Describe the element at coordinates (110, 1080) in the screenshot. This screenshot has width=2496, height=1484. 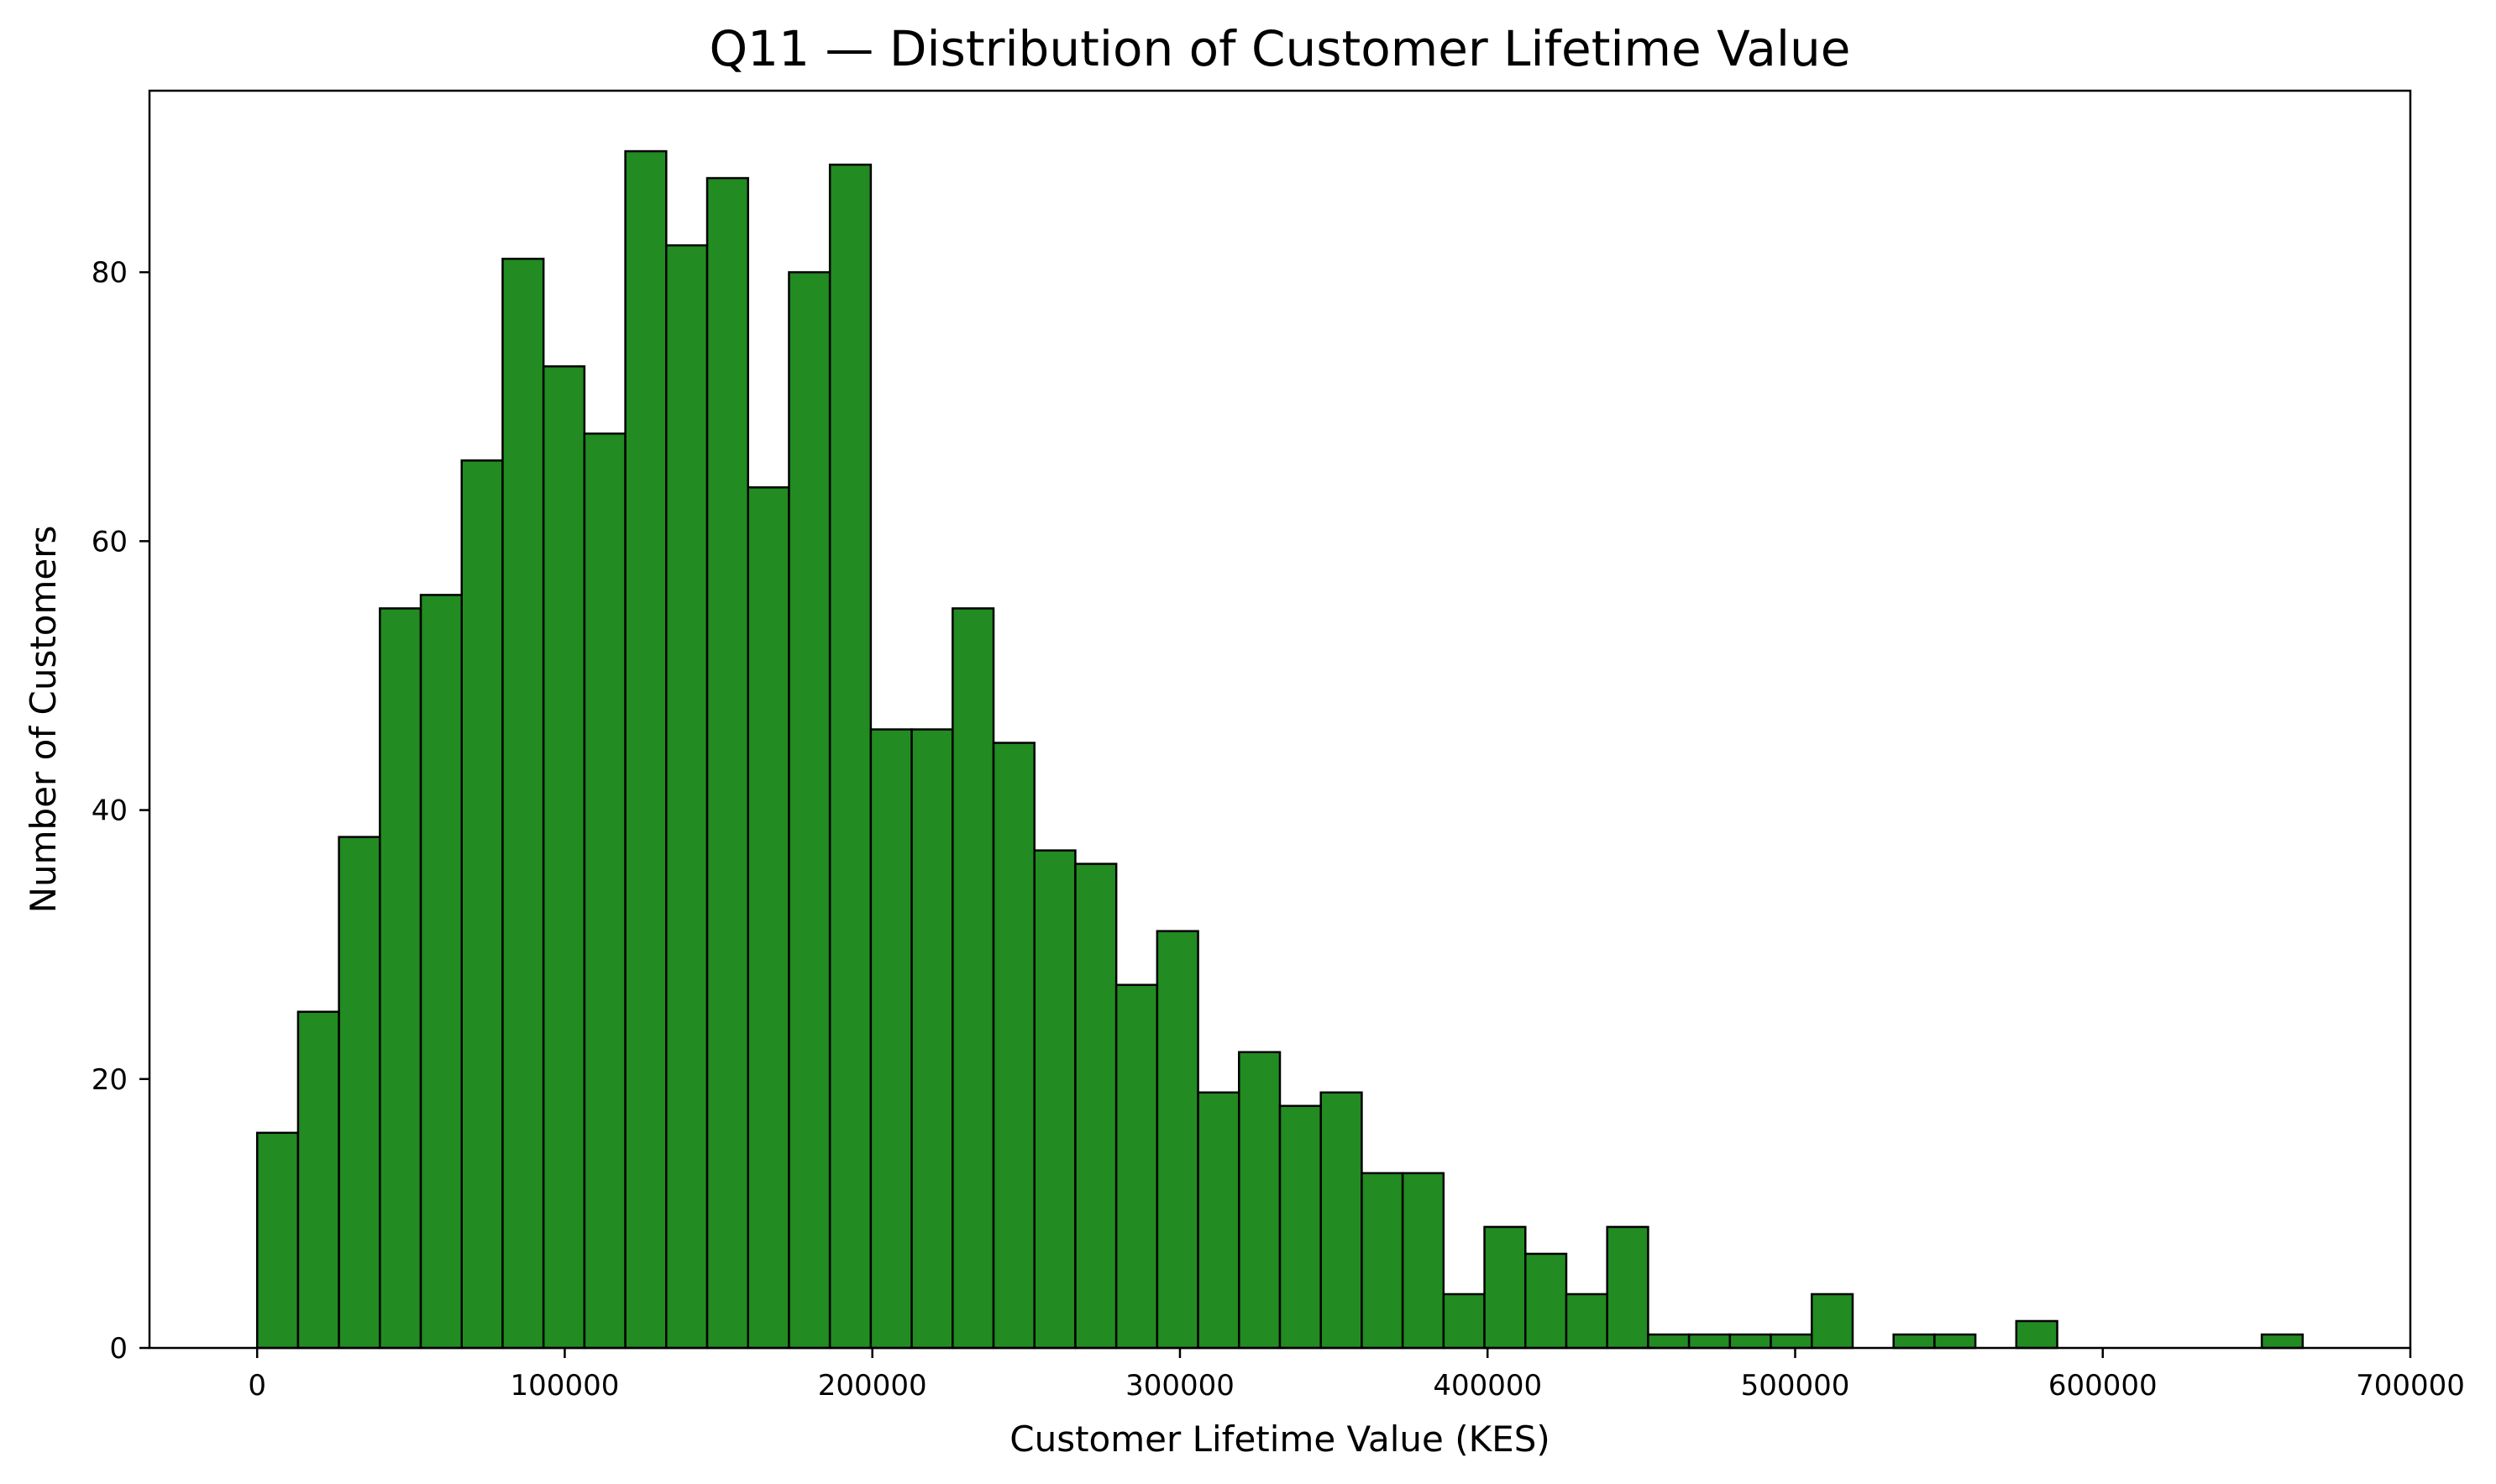
I see `y-tick-label: 20` at that location.